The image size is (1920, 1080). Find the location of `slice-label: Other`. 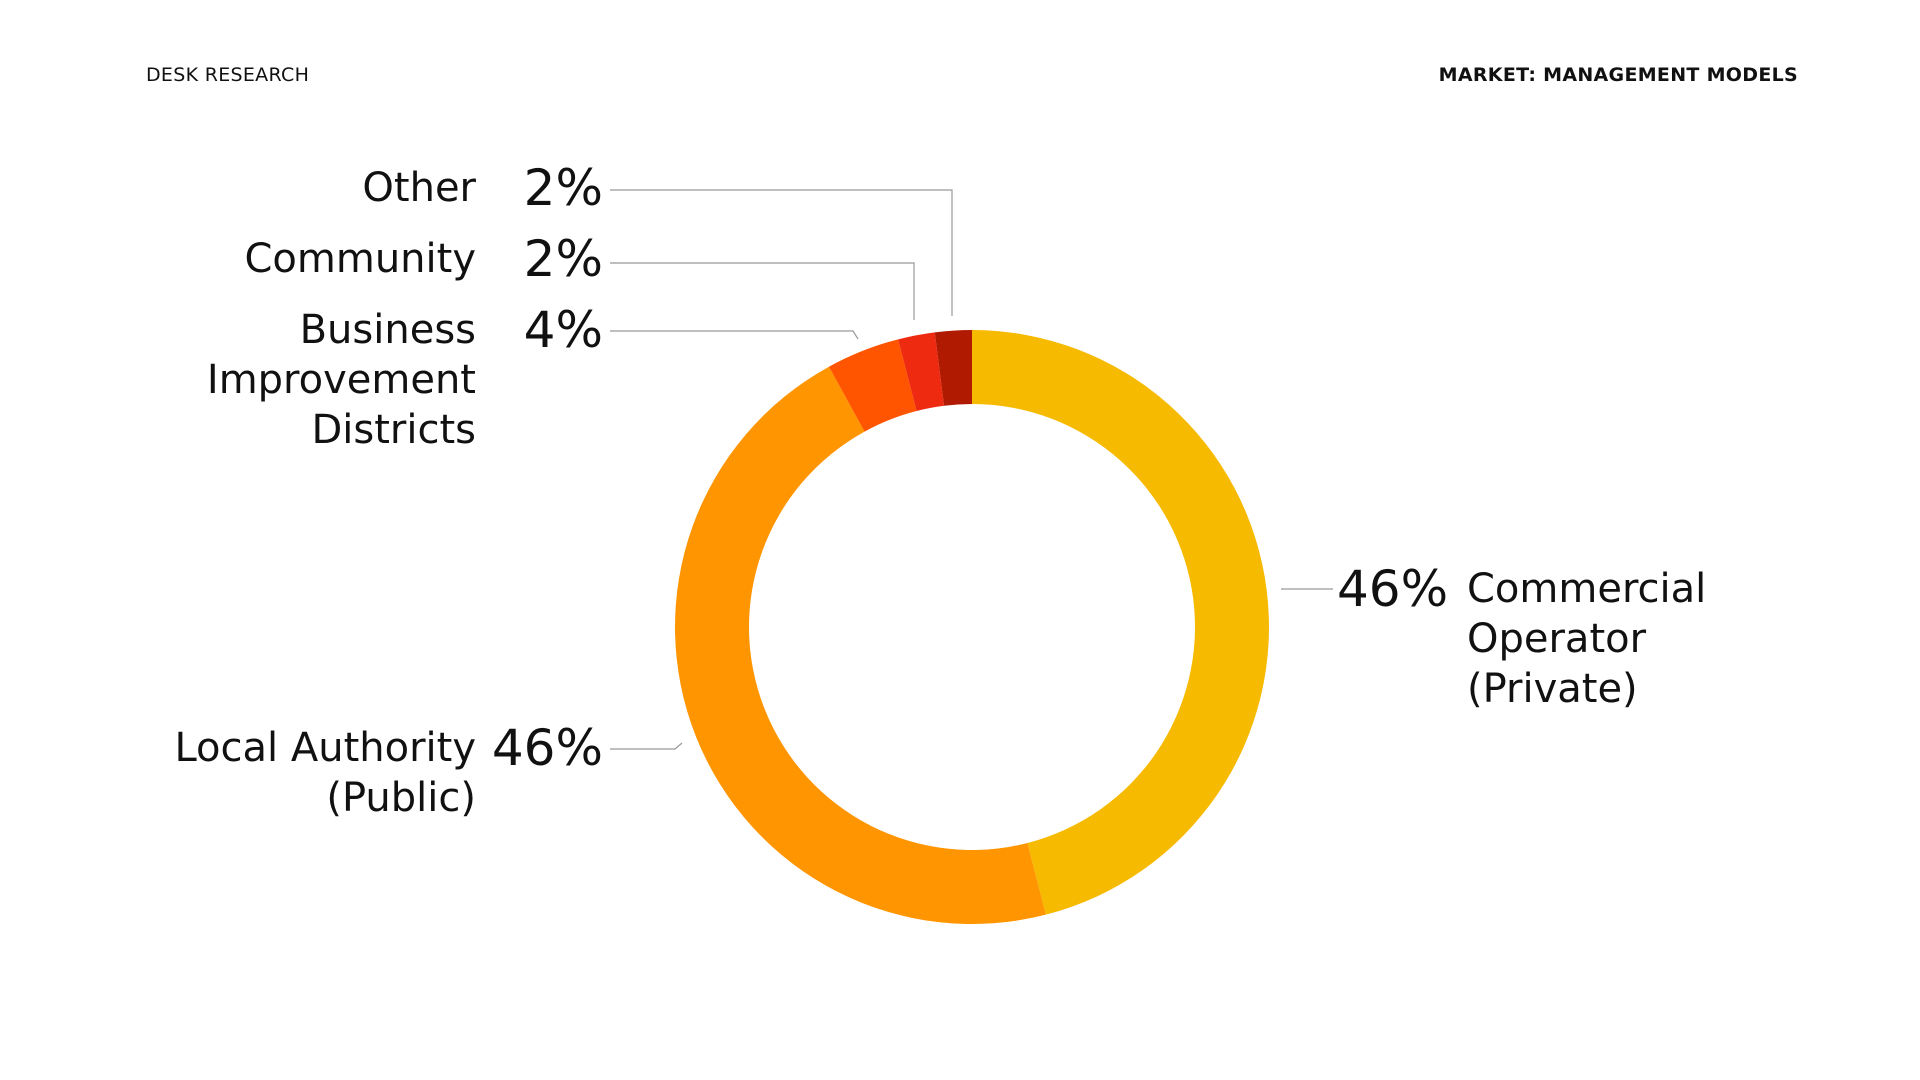

slice-label: Other is located at coordinates (419, 188).